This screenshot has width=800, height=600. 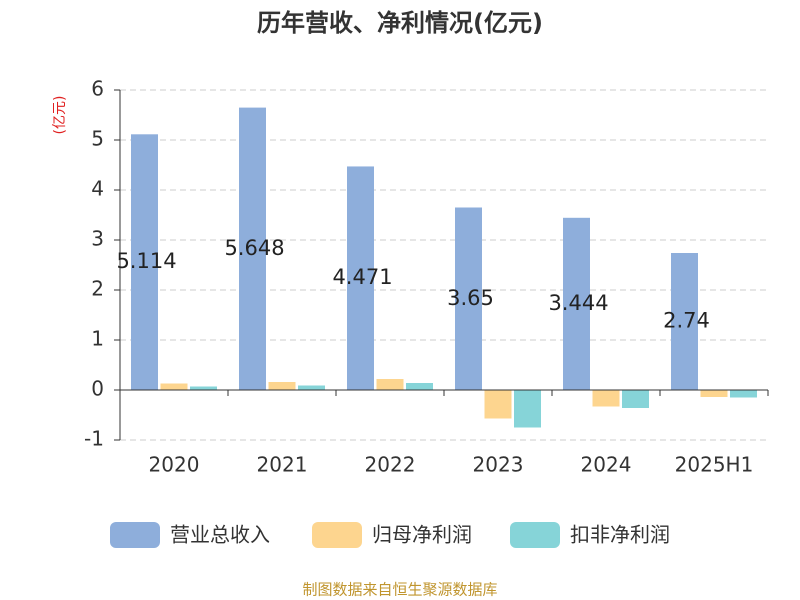 What do you see at coordinates (94, 439) in the screenshot?
I see `y-tick-label: -1` at bounding box center [94, 439].